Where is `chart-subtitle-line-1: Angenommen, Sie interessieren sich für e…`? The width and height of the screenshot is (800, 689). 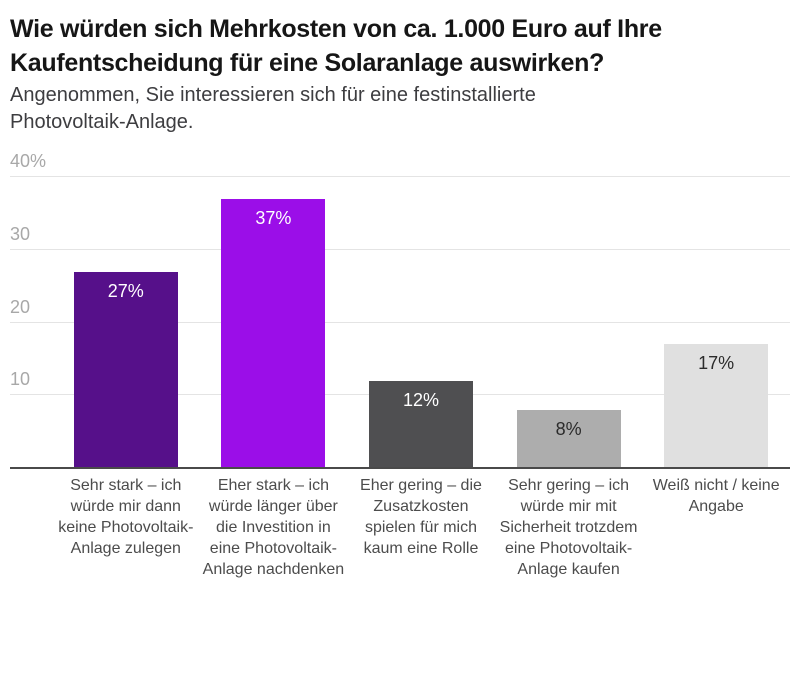
chart-subtitle-line-1: Angenommen, Sie interessieren sich für e… is located at coordinates (273, 95).